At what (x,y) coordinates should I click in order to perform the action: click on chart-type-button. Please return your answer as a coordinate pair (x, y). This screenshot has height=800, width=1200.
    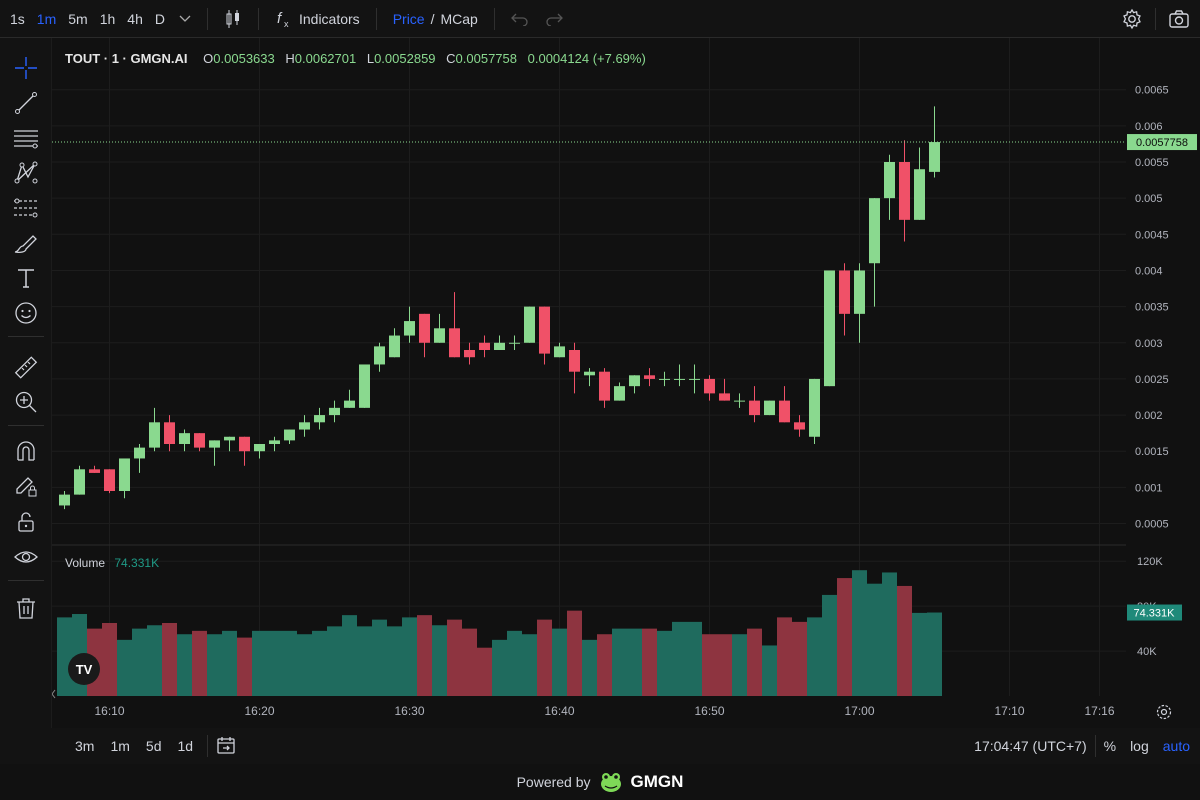
    Looking at the image, I should click on (233, 19).